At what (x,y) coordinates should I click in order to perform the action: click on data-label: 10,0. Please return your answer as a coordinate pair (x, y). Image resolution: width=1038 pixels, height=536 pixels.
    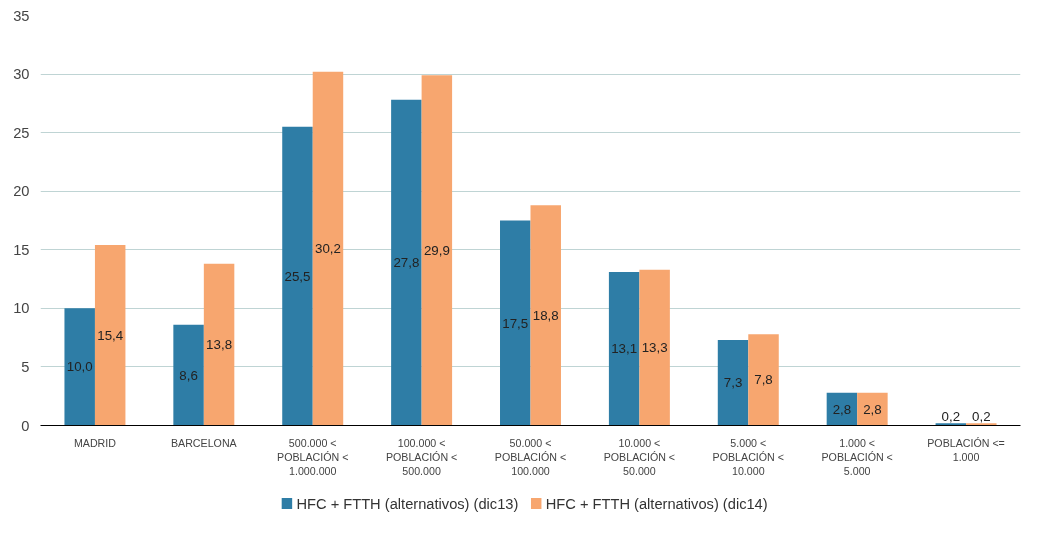
    Looking at the image, I should click on (79, 367).